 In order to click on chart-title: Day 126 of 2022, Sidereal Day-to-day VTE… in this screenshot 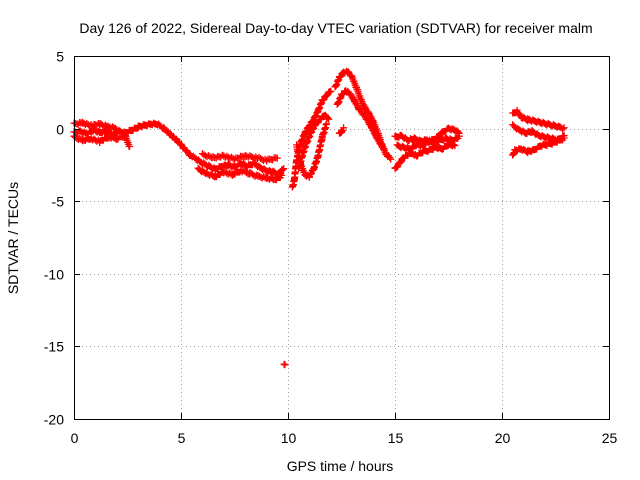, I will do `click(335, 28)`.